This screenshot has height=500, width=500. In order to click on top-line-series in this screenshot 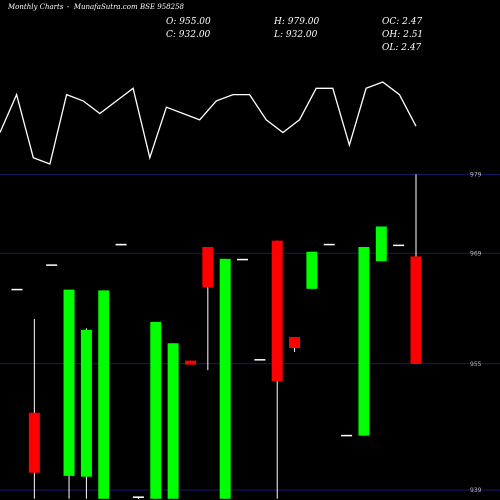, I will do `click(208, 123)`.